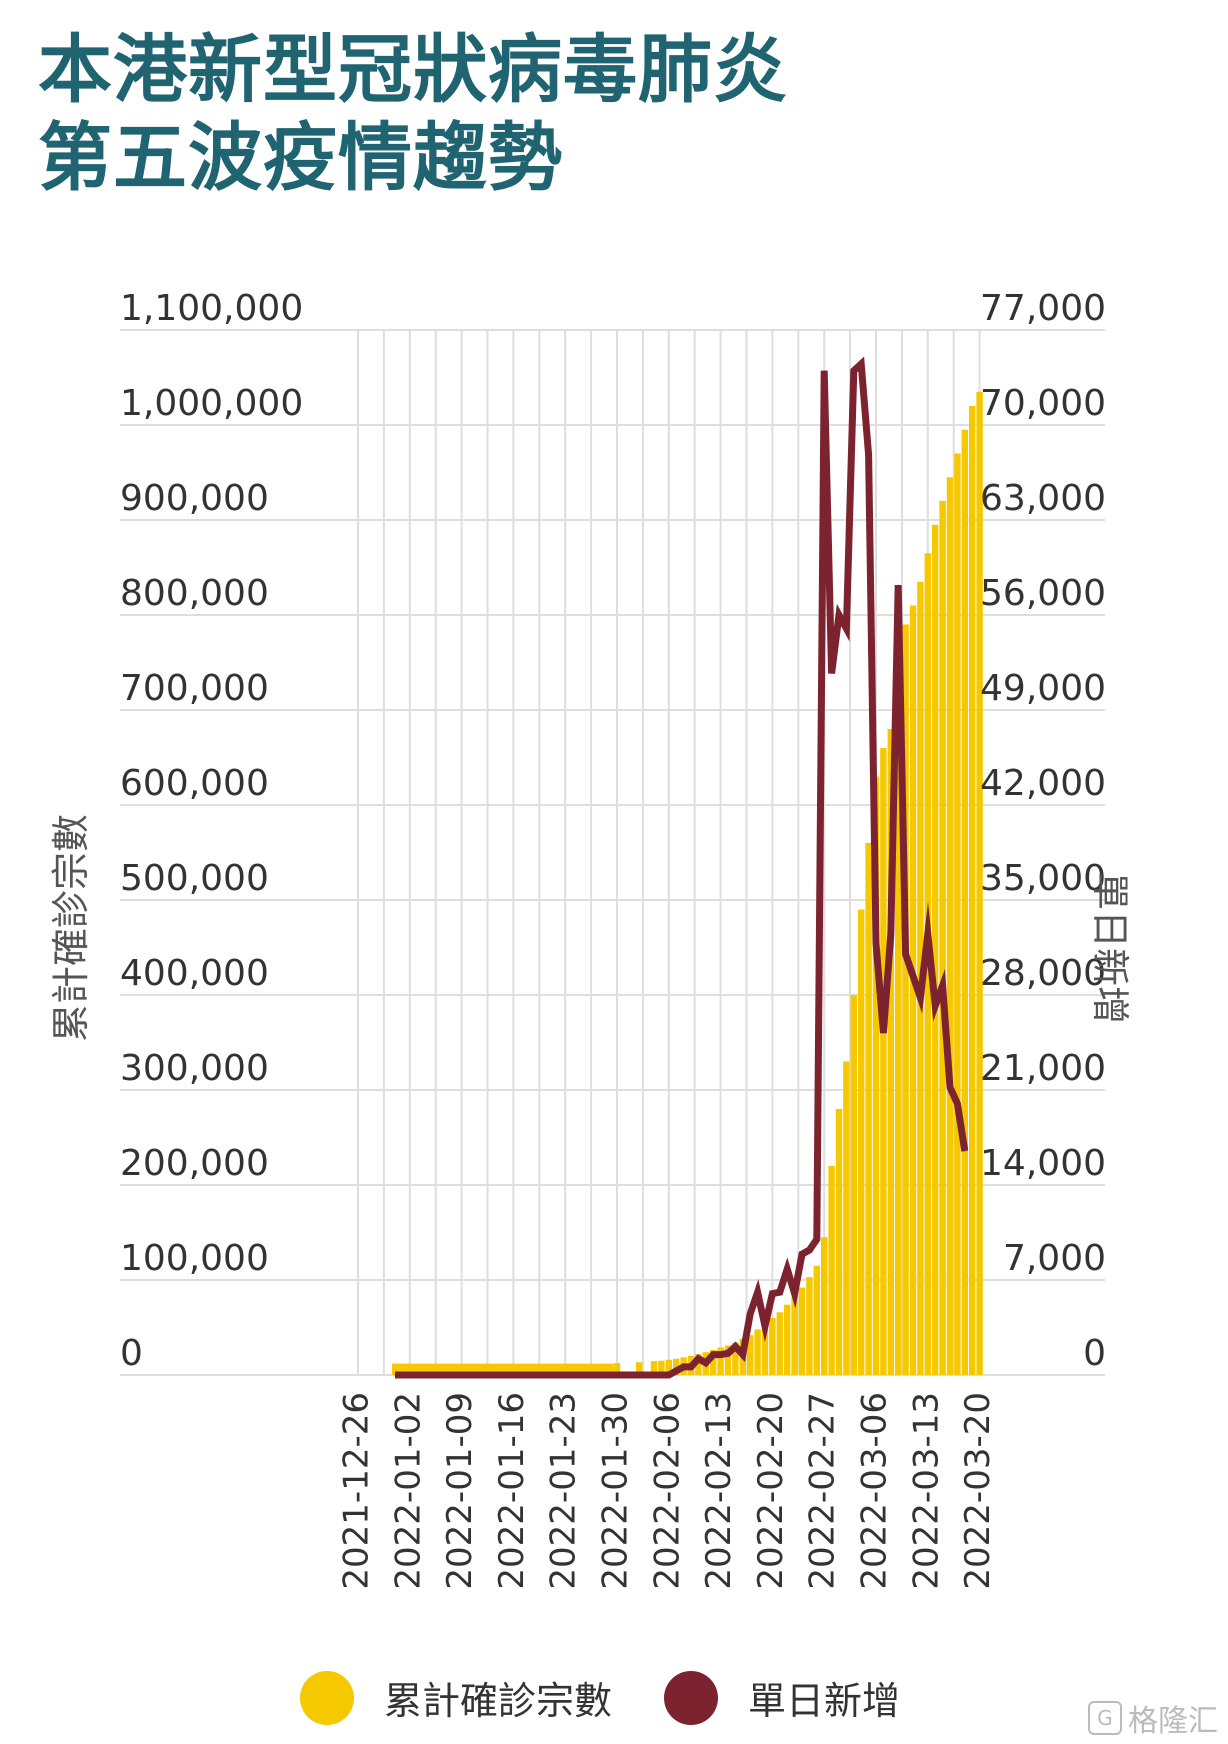  I want to click on watermark: G 格隆汇, so click(1153, 1718).